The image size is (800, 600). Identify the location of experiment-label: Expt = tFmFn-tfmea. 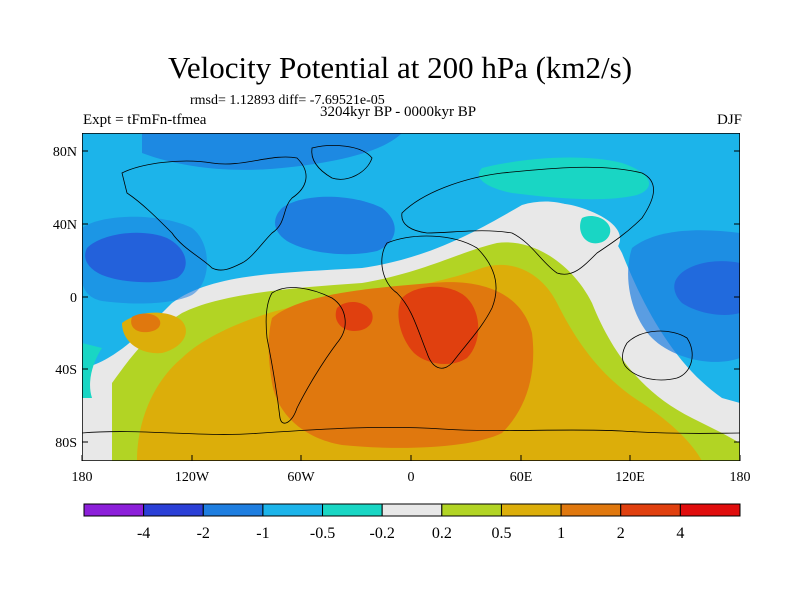
(145, 120).